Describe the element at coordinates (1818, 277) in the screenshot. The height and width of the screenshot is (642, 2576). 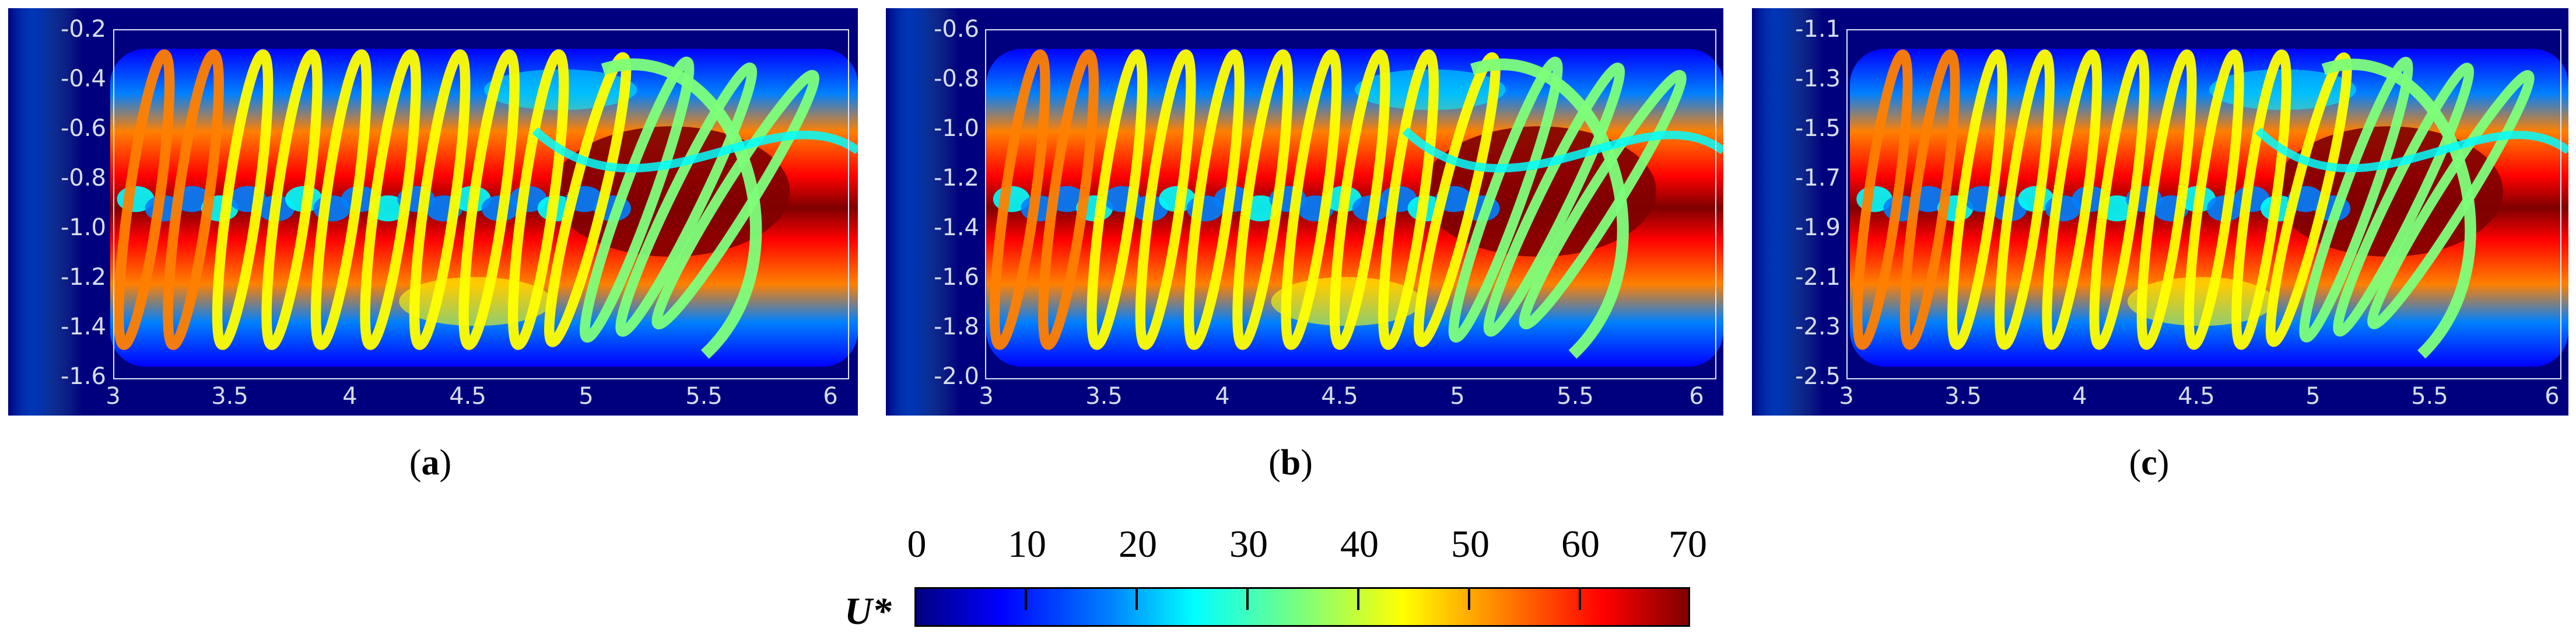
I see `y-tick-label: -2.1` at that location.